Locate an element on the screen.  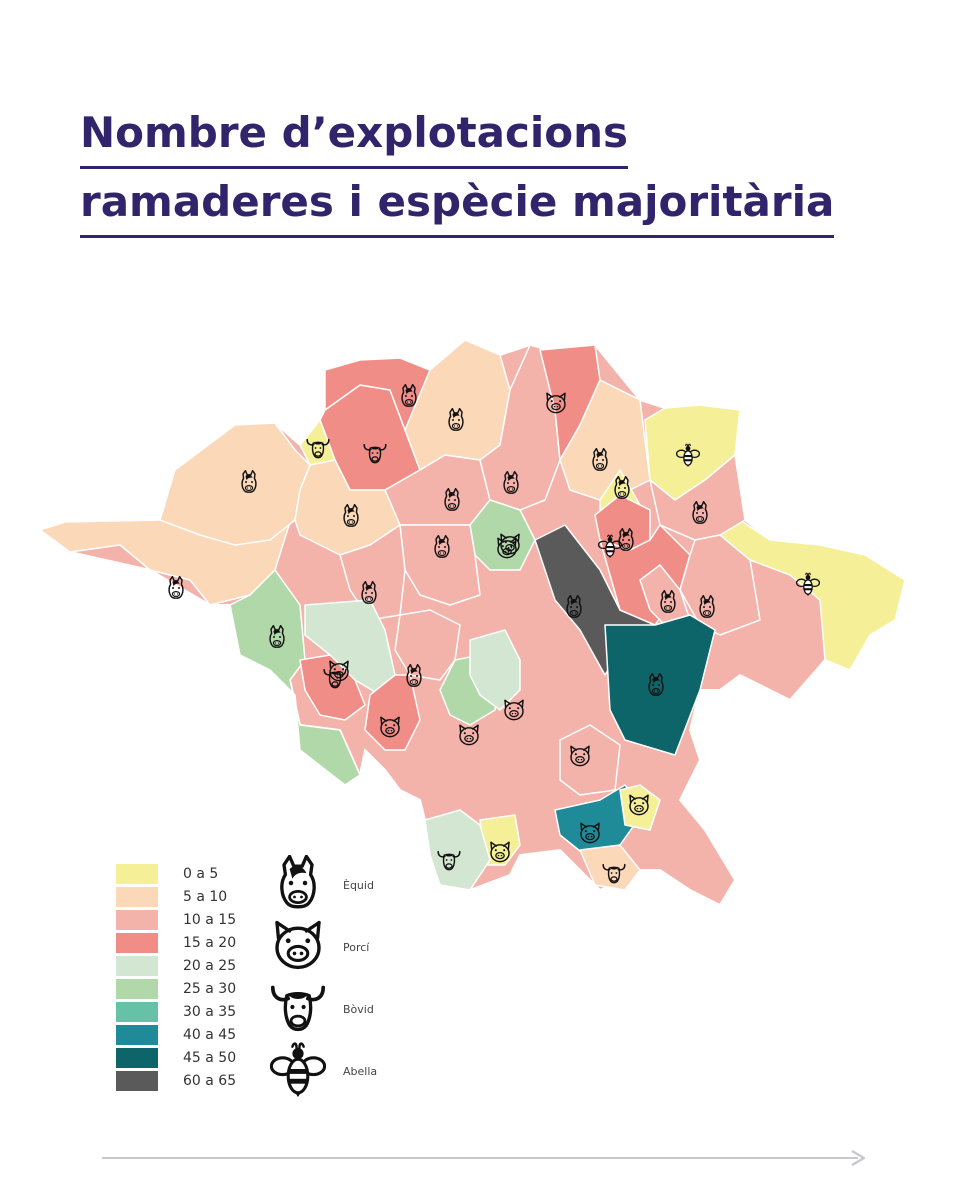
legend-label: 40 a 45 is located at coordinates (210, 1034).